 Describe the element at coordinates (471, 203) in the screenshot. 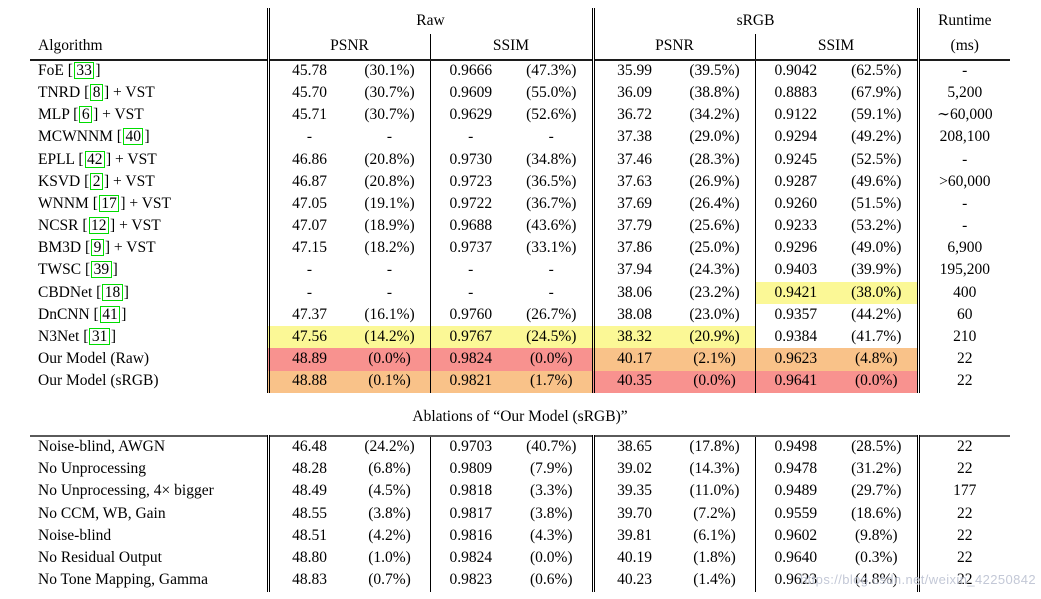

I see `metric-value: 0.9722` at that location.